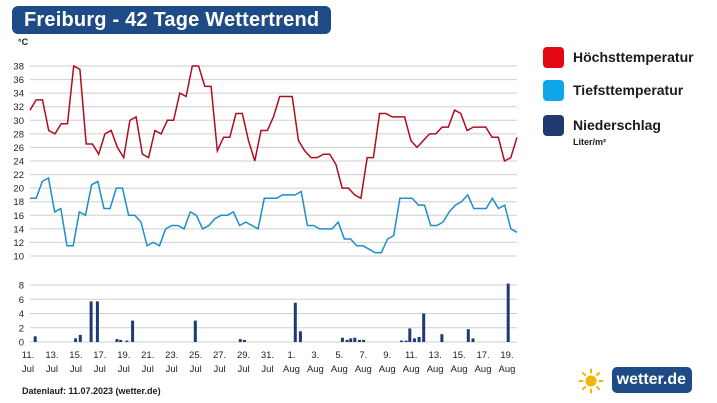 The width and height of the screenshot is (717, 403). What do you see at coordinates (291, 355) in the screenshot?
I see `x-tick-day: 1.` at bounding box center [291, 355].